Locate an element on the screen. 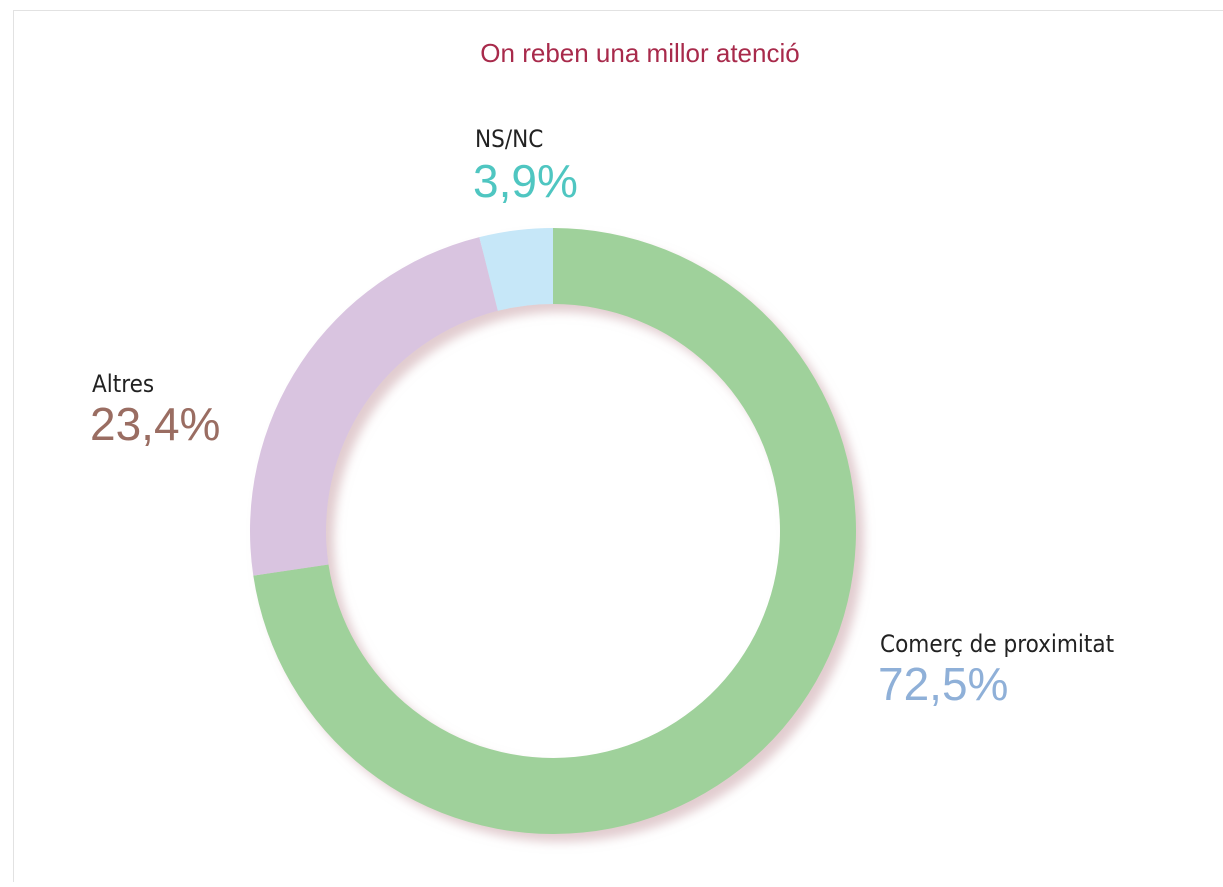 The height and width of the screenshot is (887, 1223). slice-value: 23,4% is located at coordinates (155, 424).